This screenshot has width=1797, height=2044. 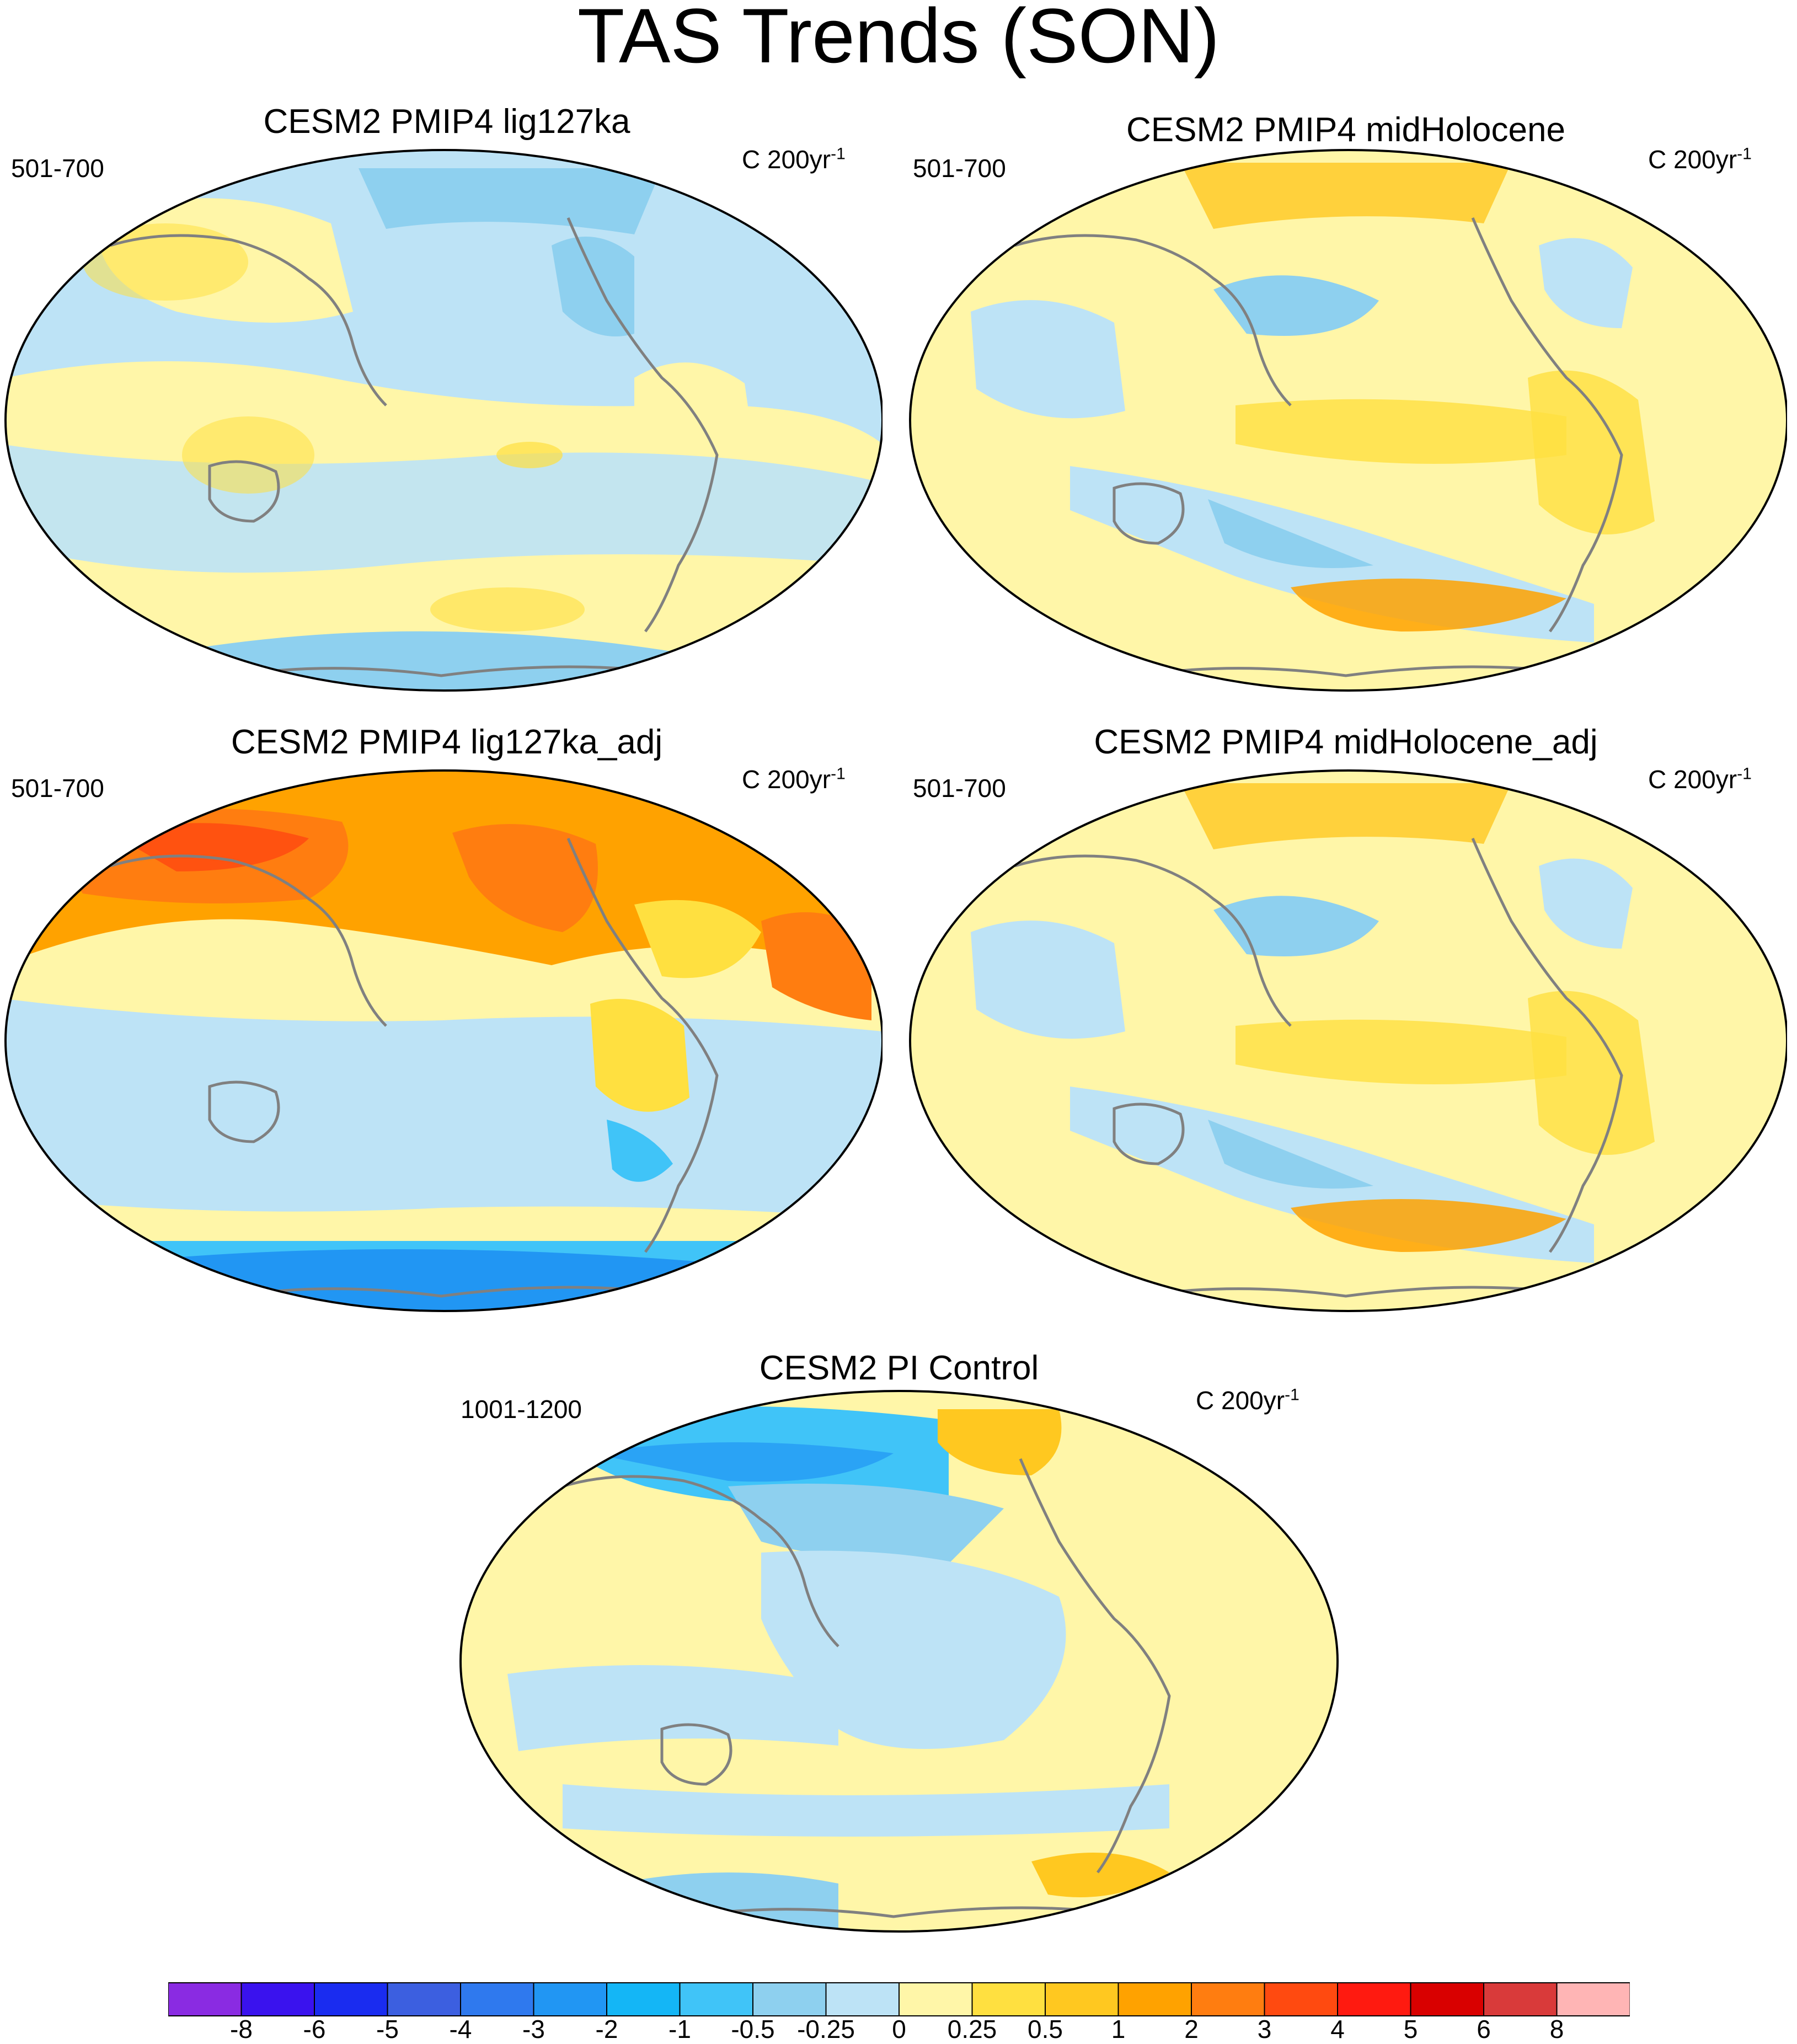 I want to click on colorbar-tick-label: 4, so click(x=1337, y=2029).